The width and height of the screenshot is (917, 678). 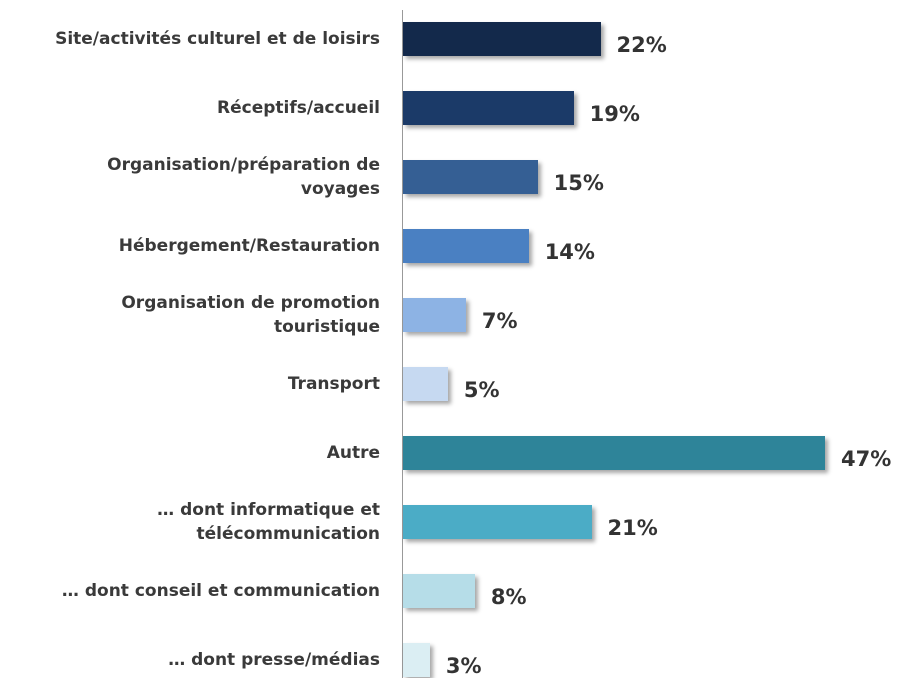 I want to click on value-label: 3%, so click(x=463, y=666).